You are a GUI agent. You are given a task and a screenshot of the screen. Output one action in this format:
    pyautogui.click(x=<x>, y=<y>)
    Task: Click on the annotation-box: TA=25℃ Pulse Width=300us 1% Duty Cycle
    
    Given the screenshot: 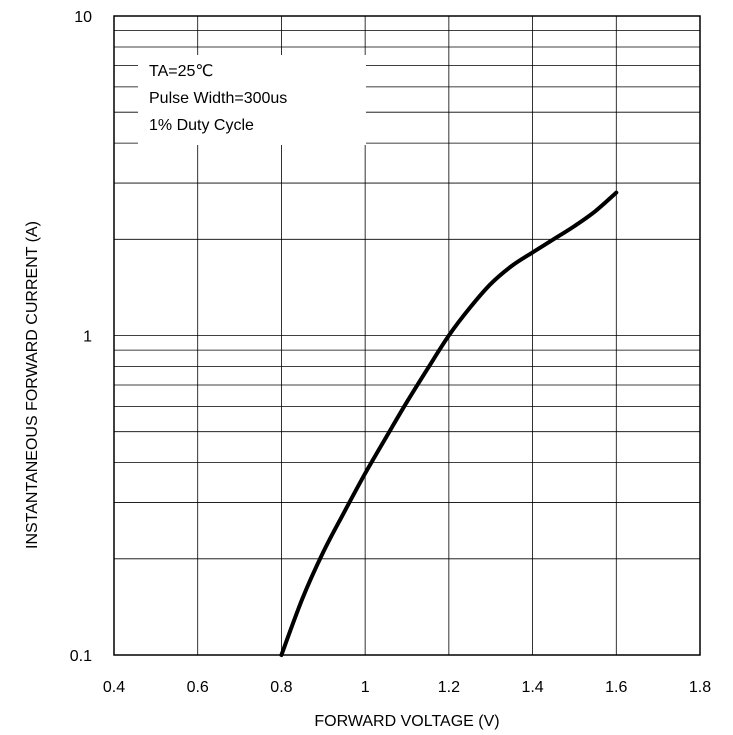 What is the action you would take?
    pyautogui.click(x=252, y=100)
    